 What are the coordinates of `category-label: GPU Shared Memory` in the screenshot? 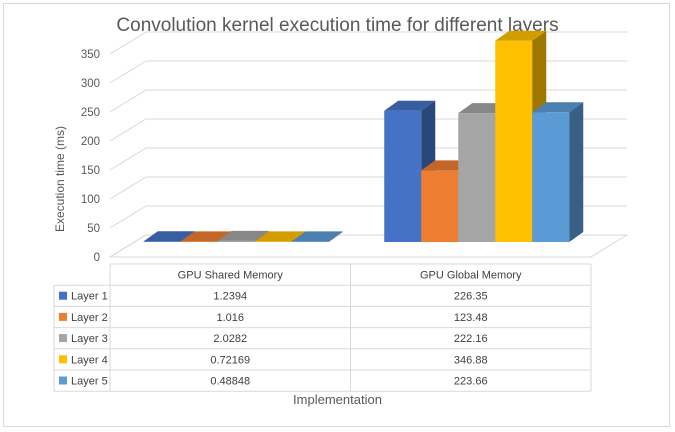 It's located at (231, 276).